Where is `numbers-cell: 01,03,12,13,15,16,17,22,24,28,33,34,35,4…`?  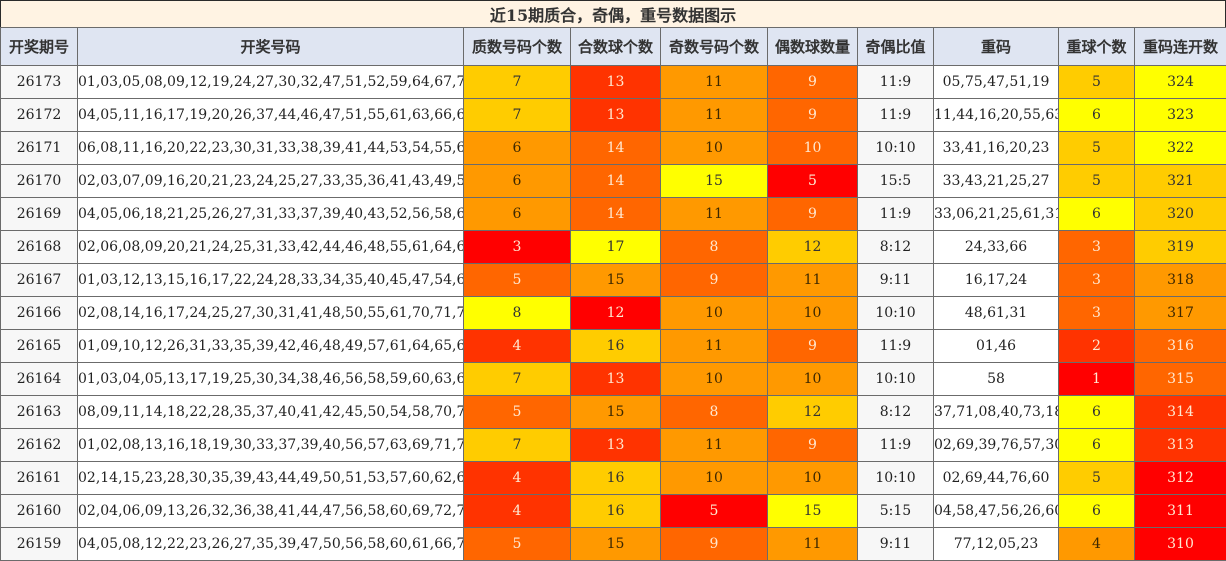
numbers-cell: 01,03,12,13,15,16,17,22,24,28,33,34,35,4… is located at coordinates (271, 280).